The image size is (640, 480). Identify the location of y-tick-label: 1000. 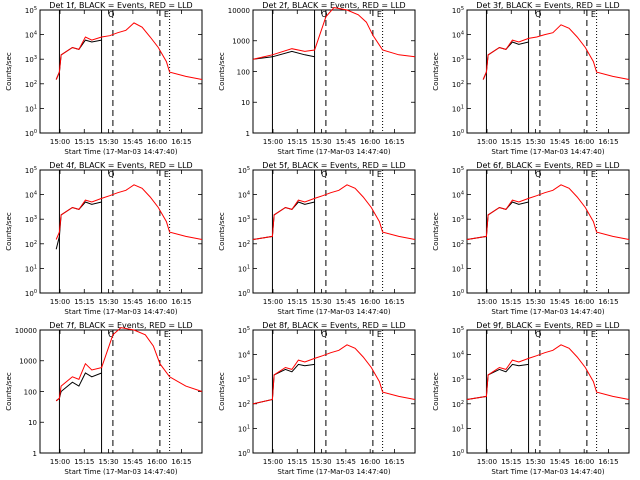
(242, 42).